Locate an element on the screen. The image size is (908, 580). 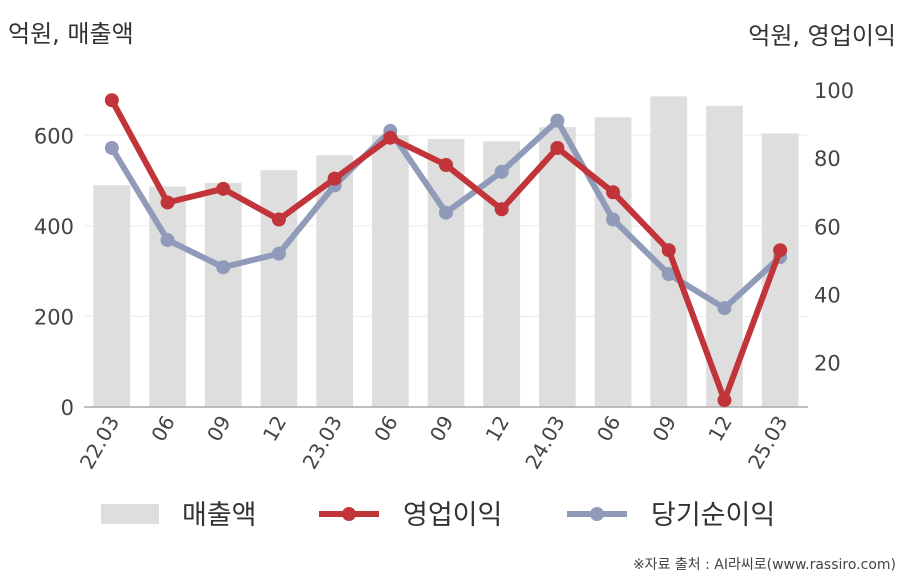
legend-label-revenue: 매출액 is located at coordinates (219, 515).